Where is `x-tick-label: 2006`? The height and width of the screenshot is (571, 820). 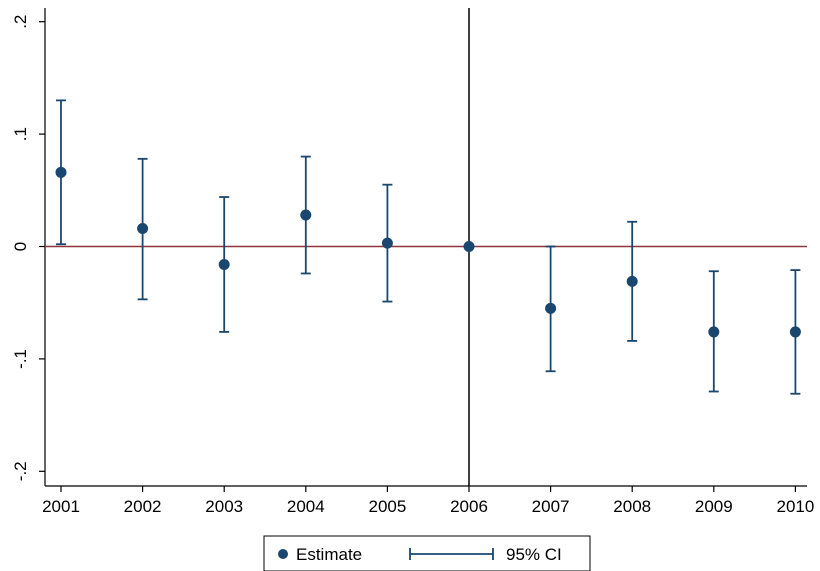 x-tick-label: 2006 is located at coordinates (469, 506).